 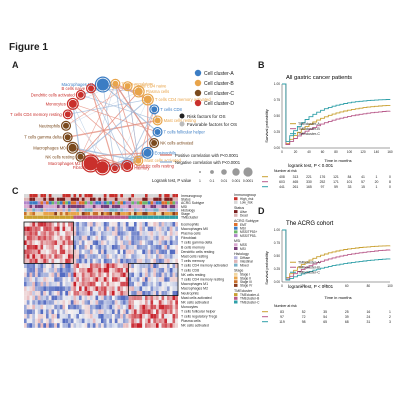 What do you see at coordinates (80, 156) in the screenshot?
I see `network-node-ring` at bounding box center [80, 156].